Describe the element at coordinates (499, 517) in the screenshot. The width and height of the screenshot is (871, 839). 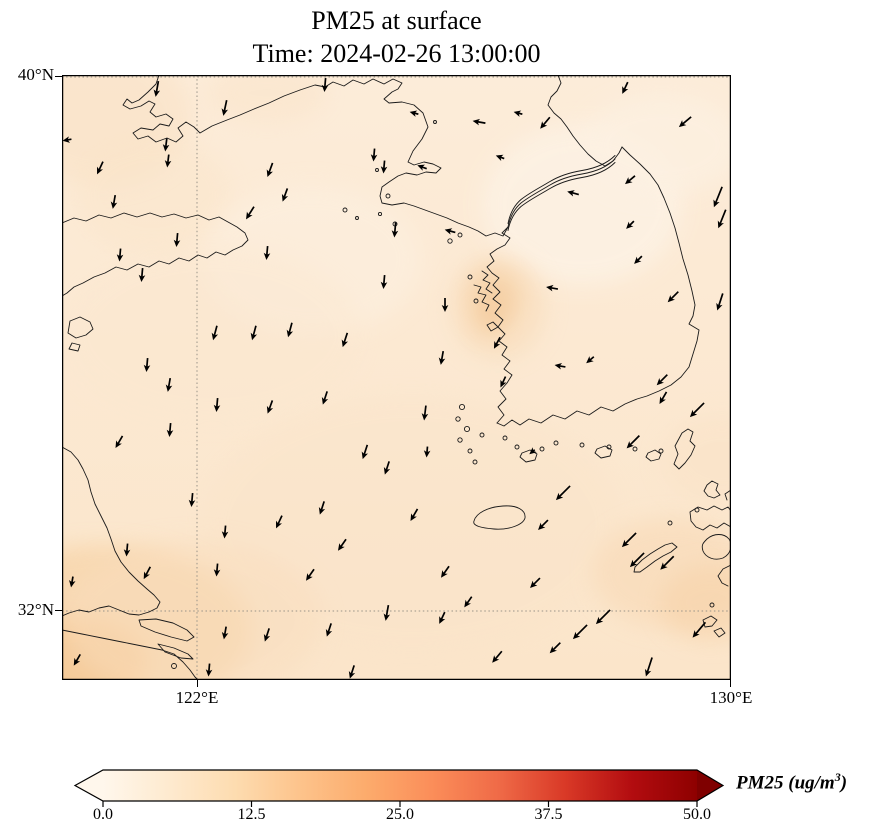
I see `jeju-island` at that location.